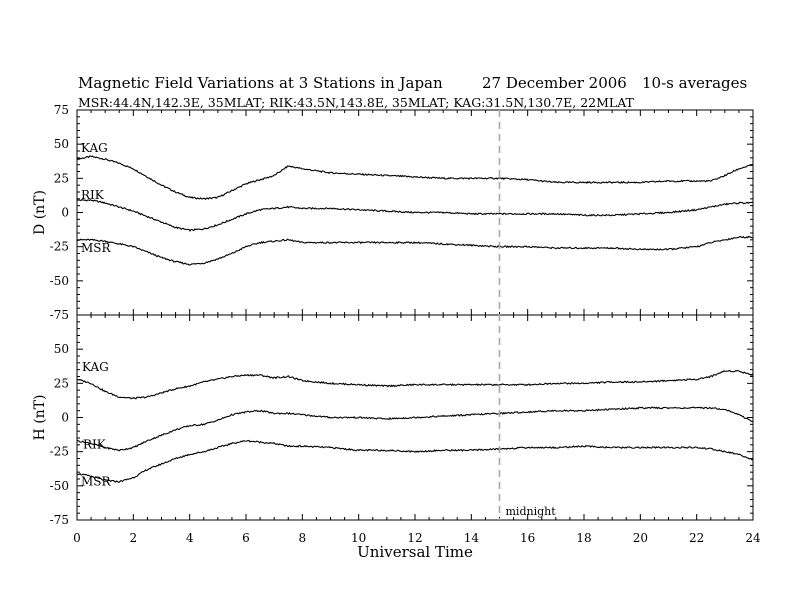 This screenshot has height=612, width=792. Describe the element at coordinates (472, 538) in the screenshot. I see `x-tick-label: 14` at that location.